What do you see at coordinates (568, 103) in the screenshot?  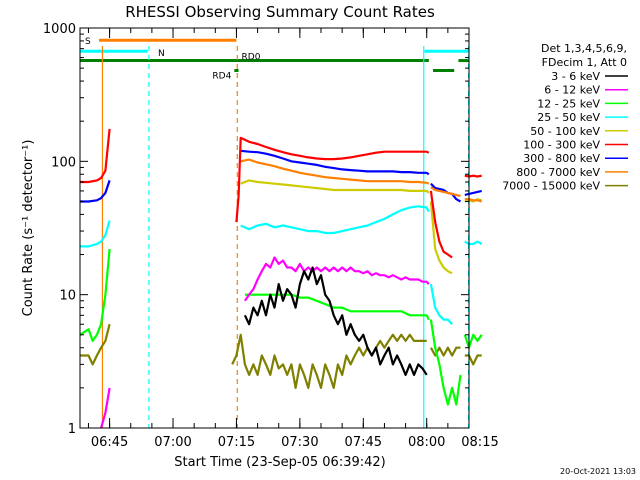 I see `legend-label-12-25-kev: 12 - 25 keV` at bounding box center [568, 103].